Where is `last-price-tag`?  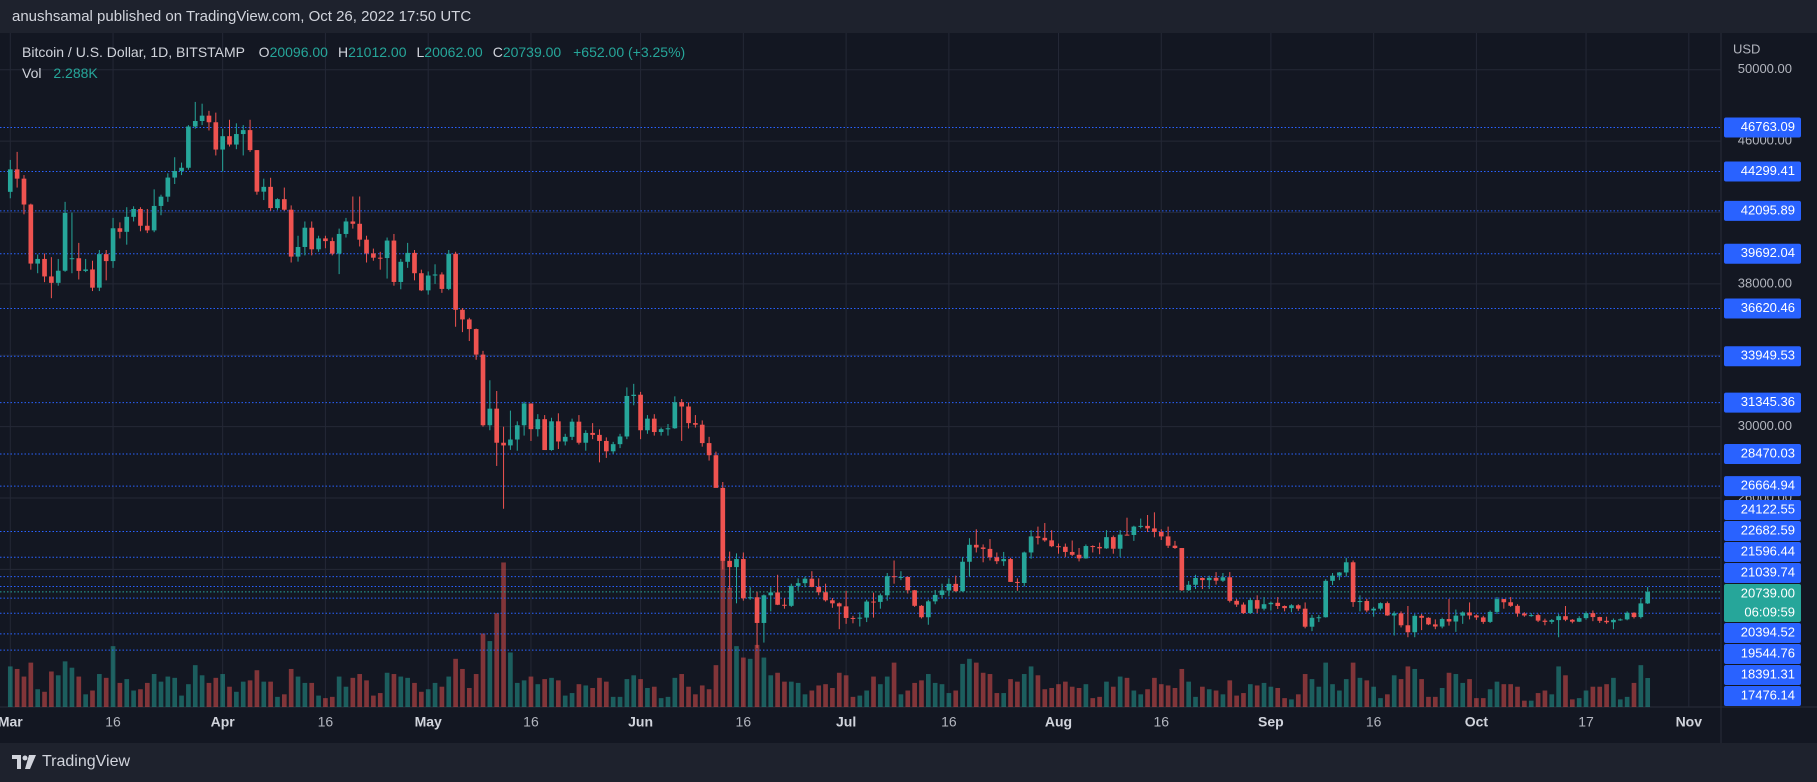 last-price-tag is located at coordinates (1762, 603).